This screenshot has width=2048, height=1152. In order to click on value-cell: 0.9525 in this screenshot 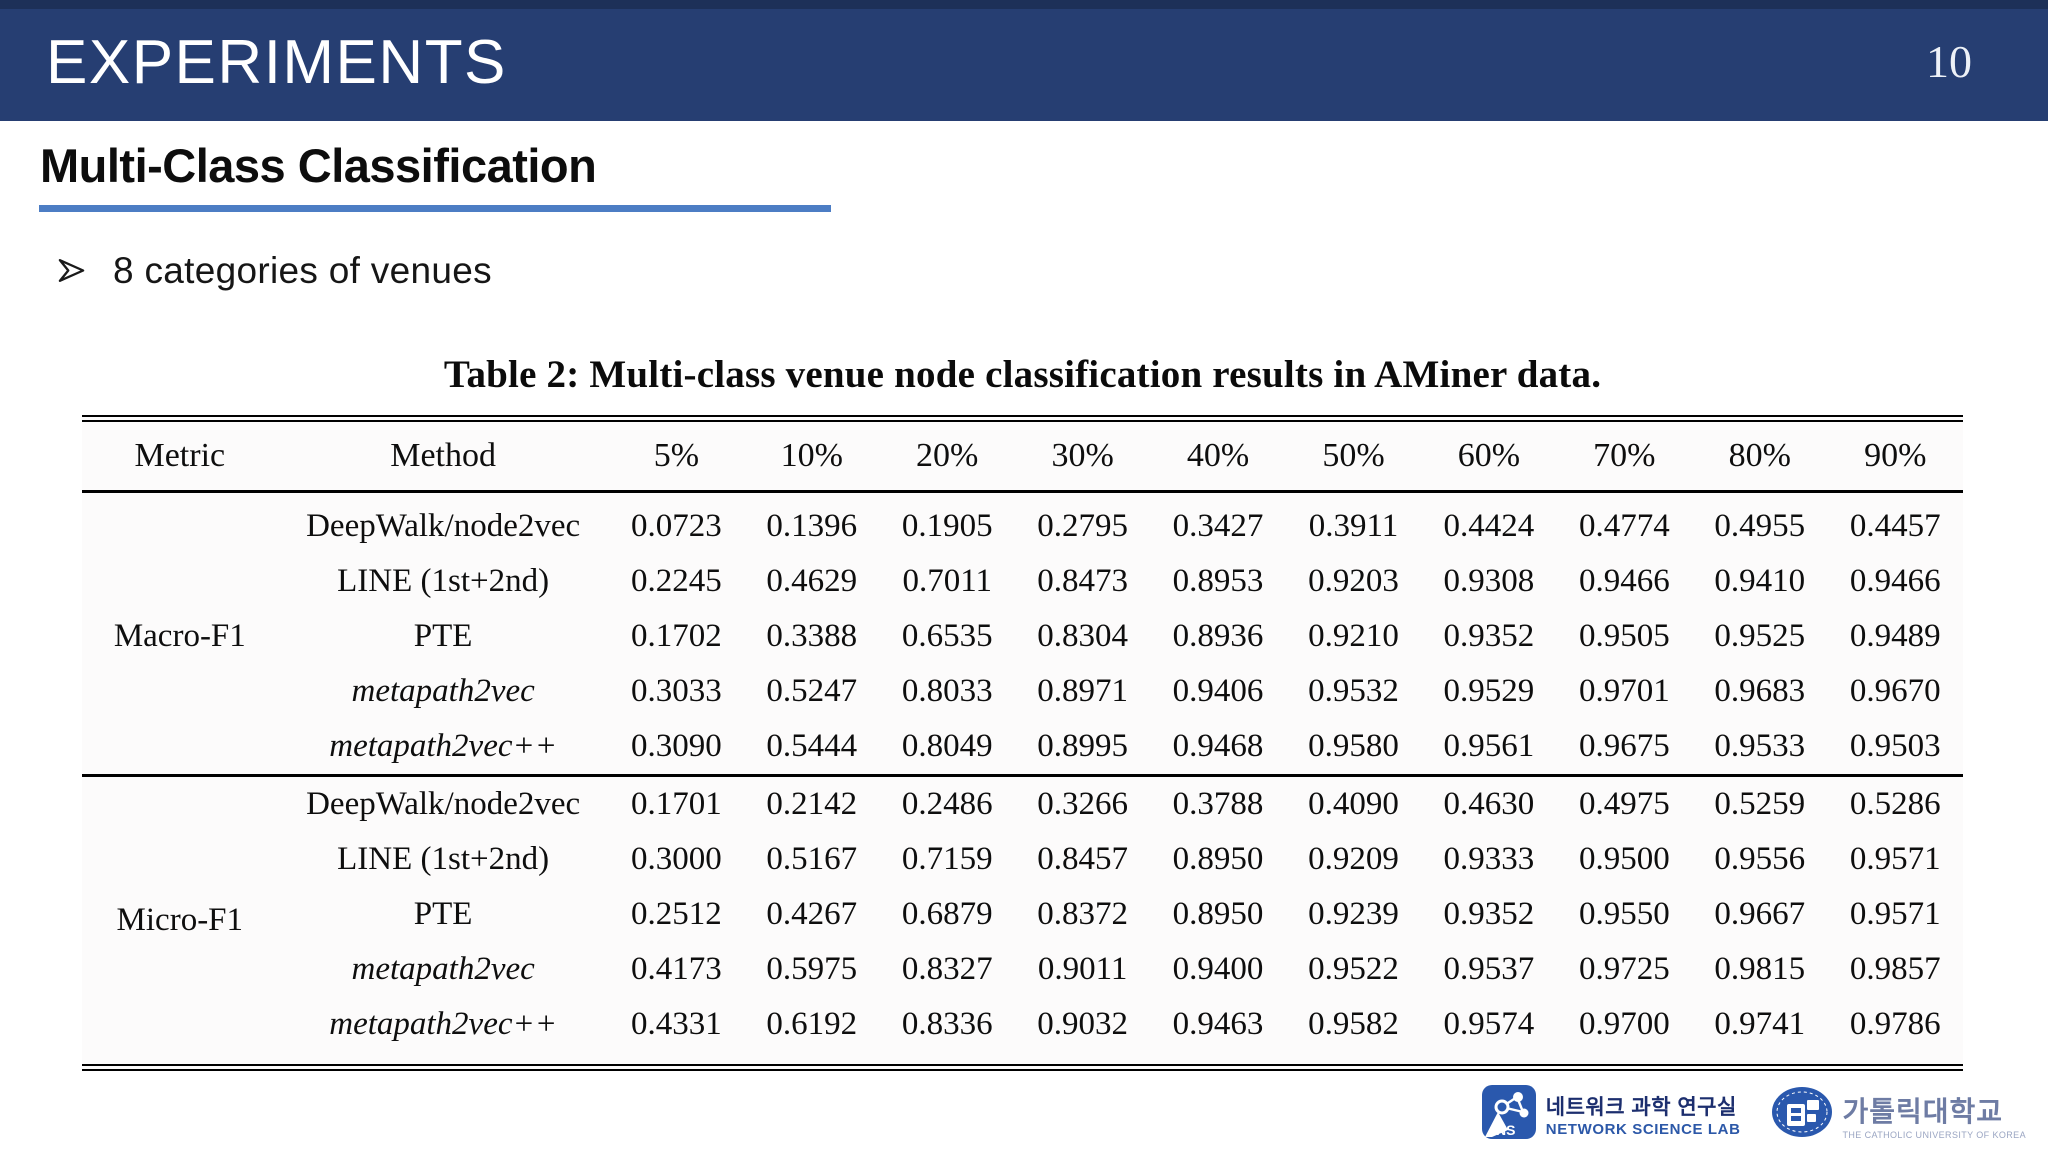, I will do `click(1760, 636)`.